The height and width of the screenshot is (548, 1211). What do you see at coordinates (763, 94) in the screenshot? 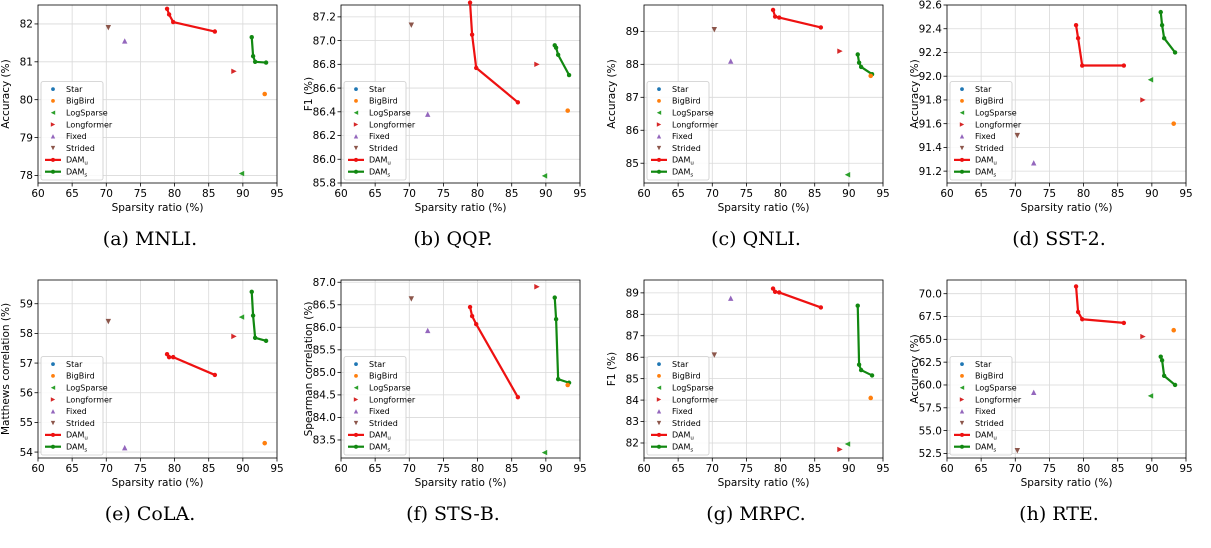
I see `axes-frame` at bounding box center [763, 94].